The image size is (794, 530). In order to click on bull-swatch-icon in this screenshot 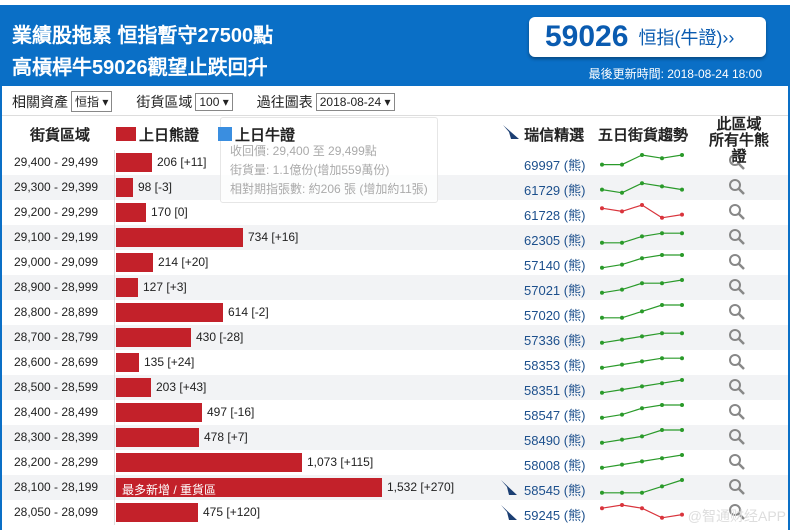, I will do `click(225, 134)`.